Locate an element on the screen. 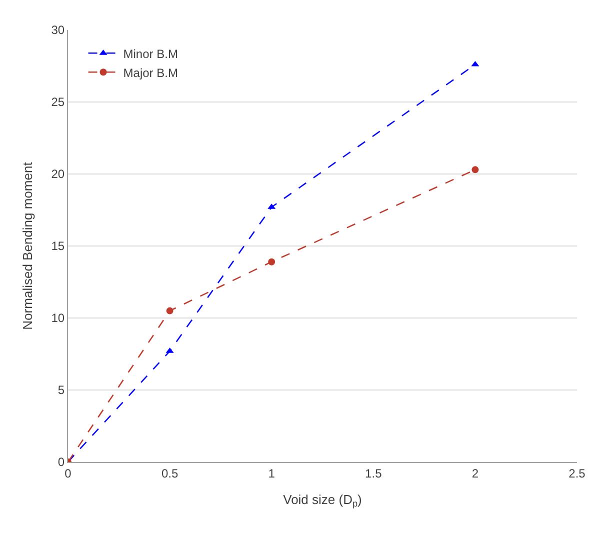  x-tick-label: 2.5 is located at coordinates (577, 473).